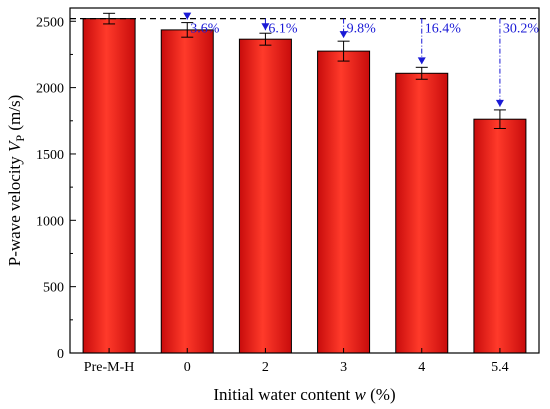 Image resolution: width=550 pixels, height=409 pixels. I want to click on y-axis-label: P-wave velocity VP (m/s), so click(16, 180).